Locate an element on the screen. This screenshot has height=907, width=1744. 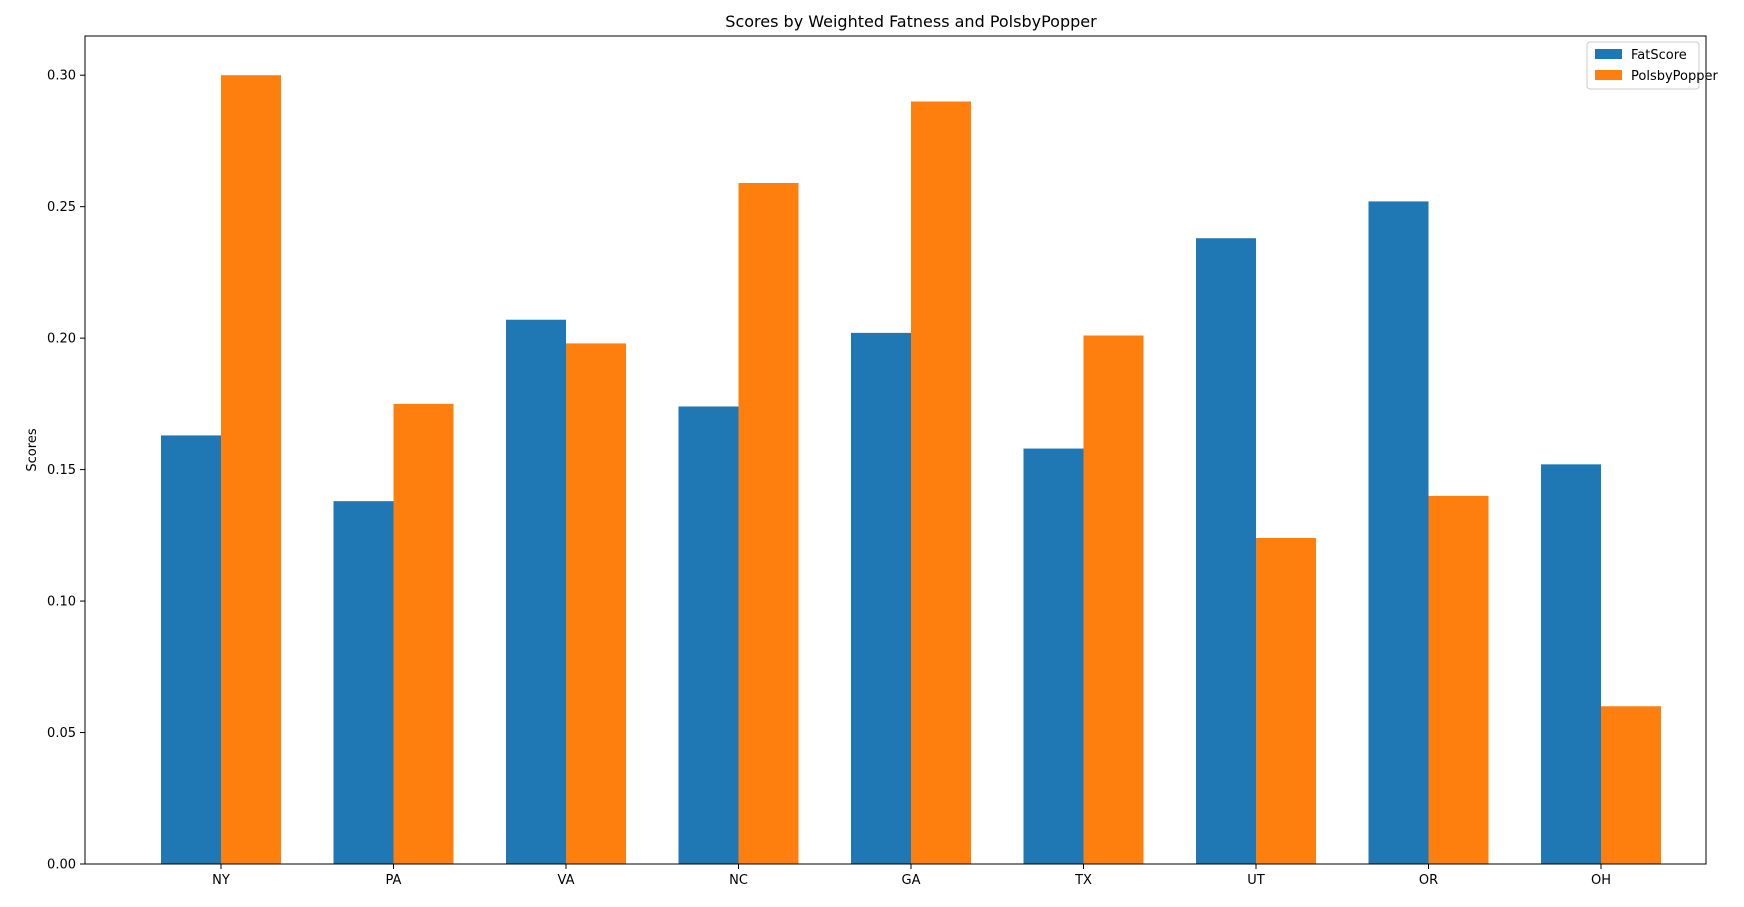
legend-swatch-fatscore is located at coordinates (1608, 54).